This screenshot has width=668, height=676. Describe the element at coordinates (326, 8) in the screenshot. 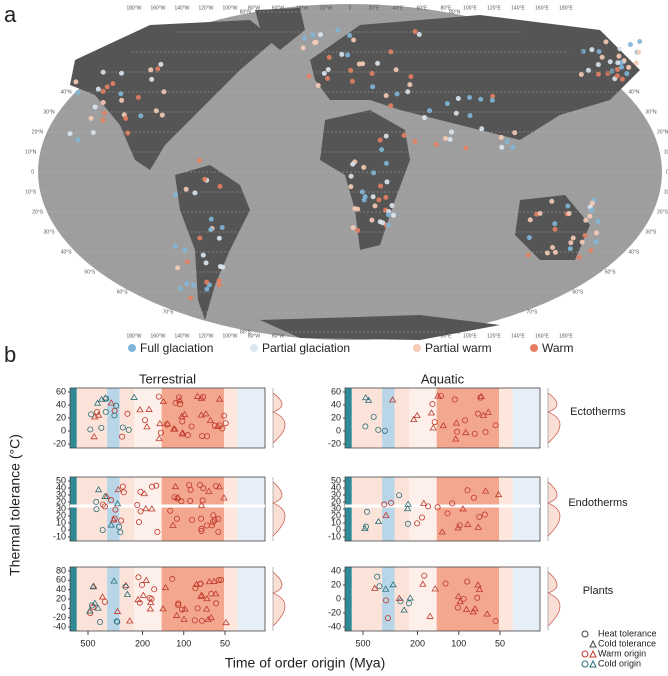

I see `lon-label: 20°W` at that location.